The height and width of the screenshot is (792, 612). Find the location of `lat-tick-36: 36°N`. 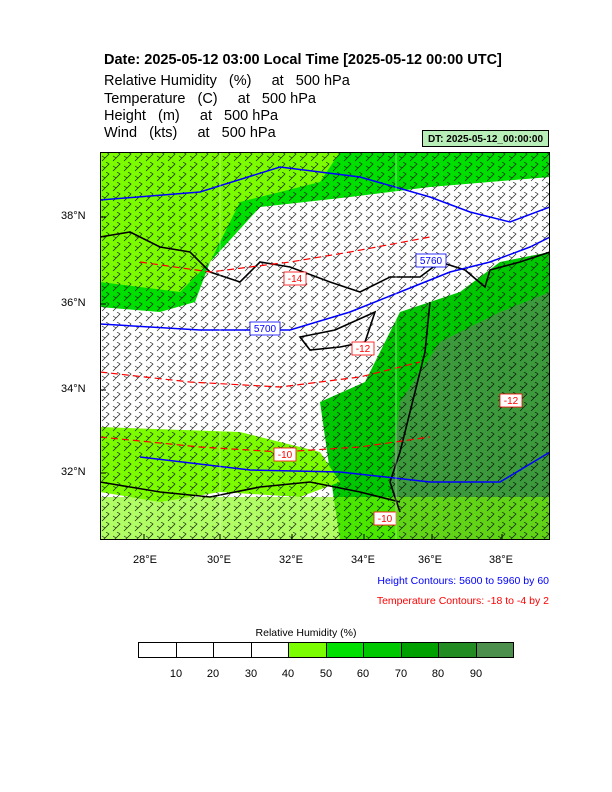

lat-tick-36: 36°N is located at coordinates (73, 303).